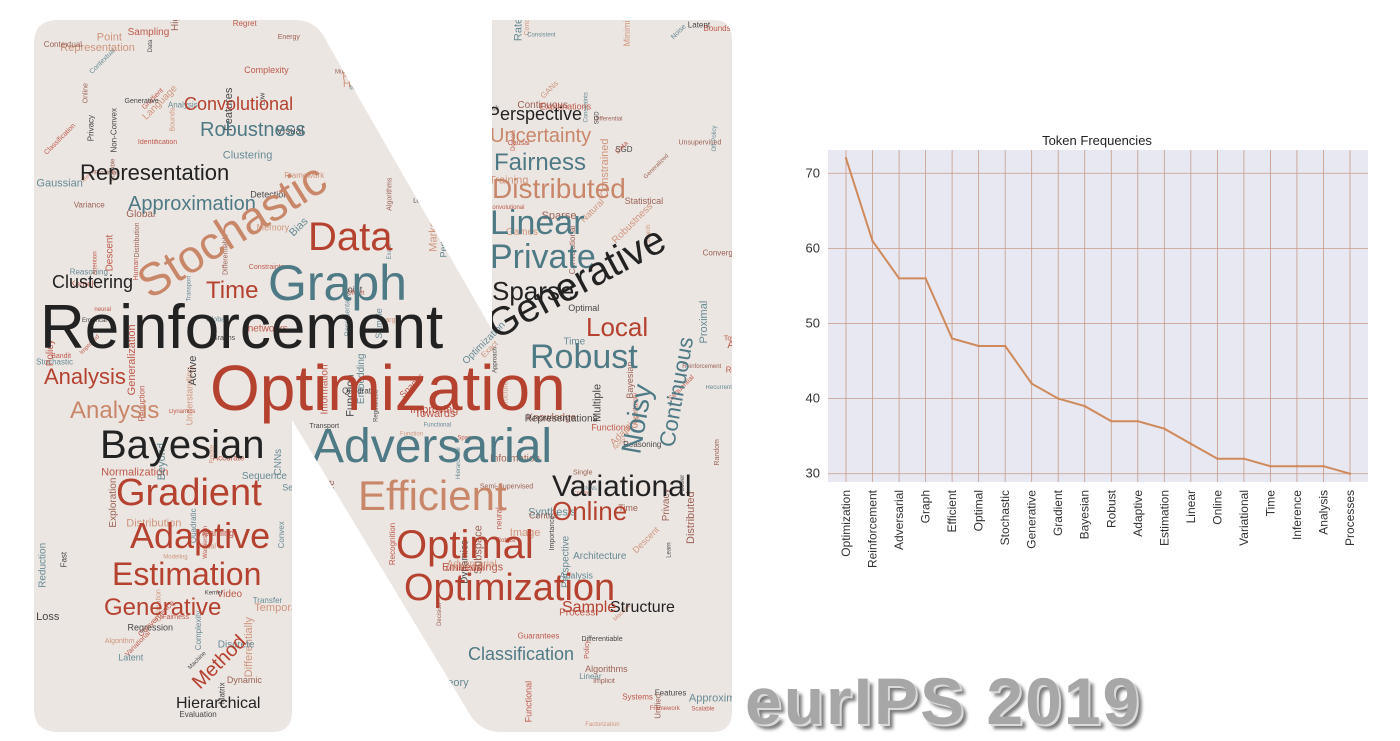 This screenshot has width=1400, height=741. What do you see at coordinates (642, 607) in the screenshot?
I see `cloud-word-implicit: Structure` at bounding box center [642, 607].